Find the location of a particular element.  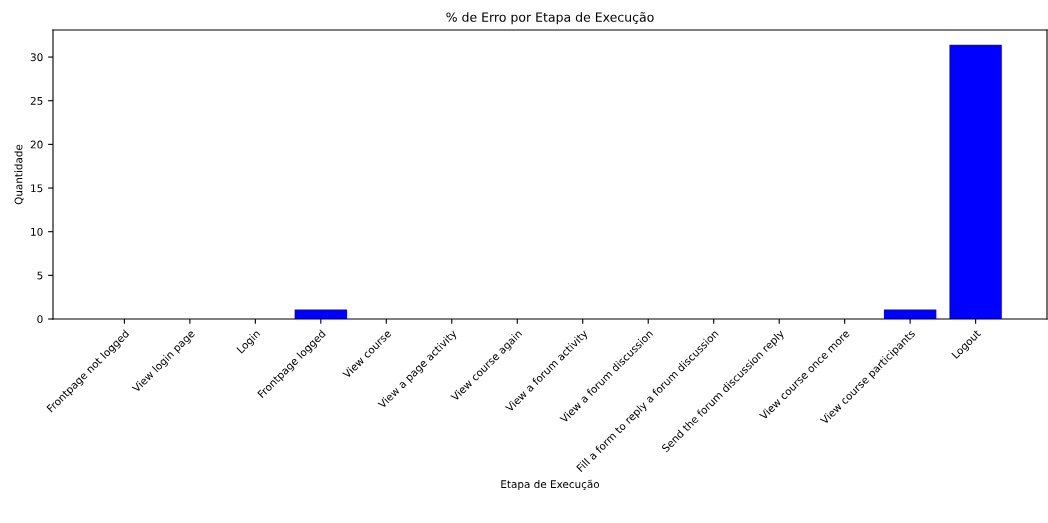

x-axis-title: Etapa de Execução is located at coordinates (550, 485).